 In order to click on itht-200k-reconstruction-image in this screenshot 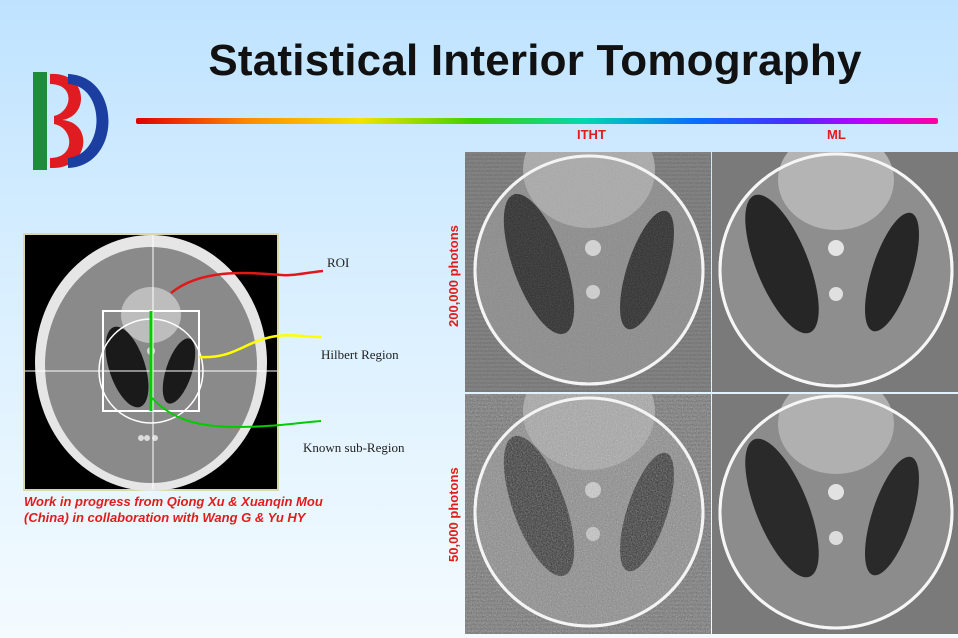, I will do `click(588, 272)`.